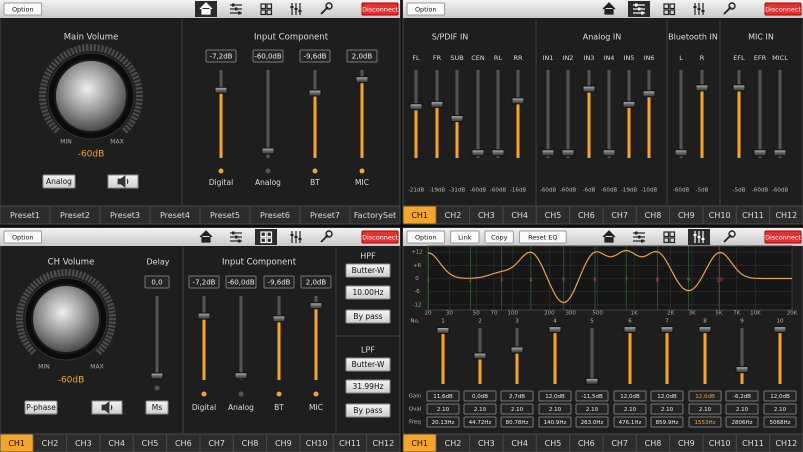 The width and height of the screenshot is (803, 452). Describe the element at coordinates (586, 215) in the screenshot. I see `tab-label: CH6` at that location.